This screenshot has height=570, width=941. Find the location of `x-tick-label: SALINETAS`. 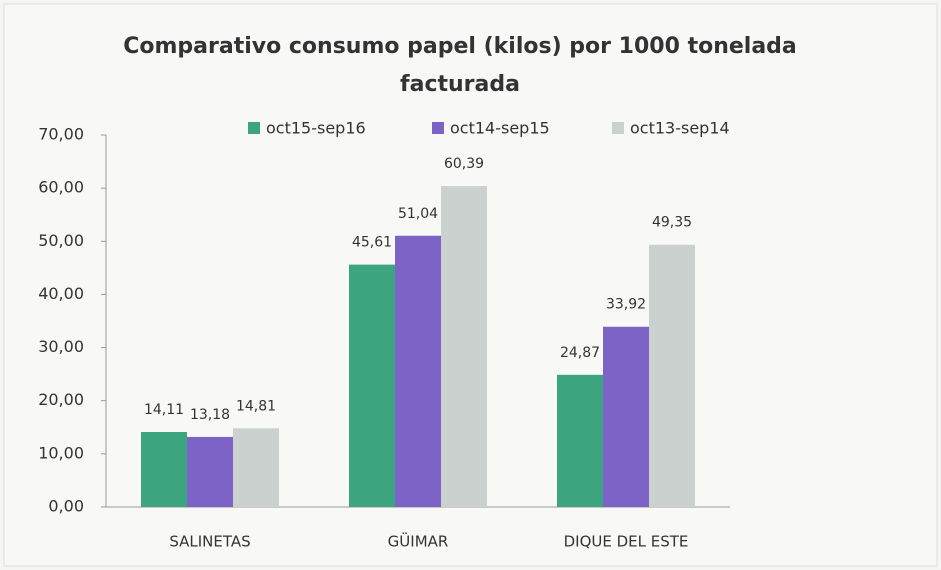

x-tick-label: SALINETAS is located at coordinates (209, 542).